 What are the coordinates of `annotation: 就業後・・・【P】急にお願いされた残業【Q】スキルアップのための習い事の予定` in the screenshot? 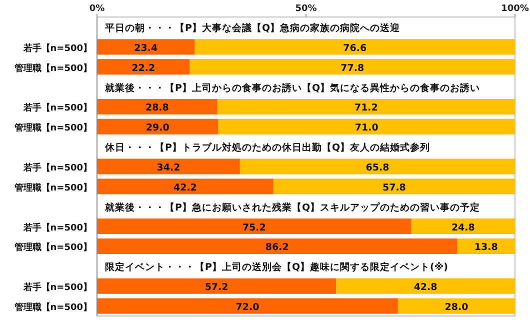 It's located at (292, 207).